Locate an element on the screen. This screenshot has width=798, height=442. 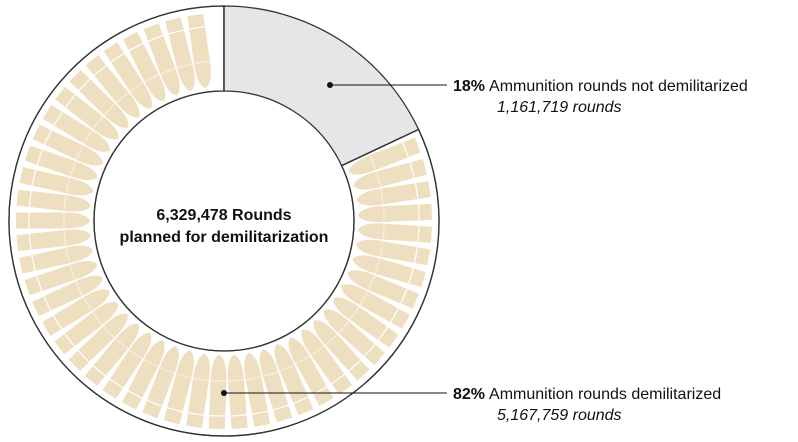
donut-segment is located at coordinates (321, 86).